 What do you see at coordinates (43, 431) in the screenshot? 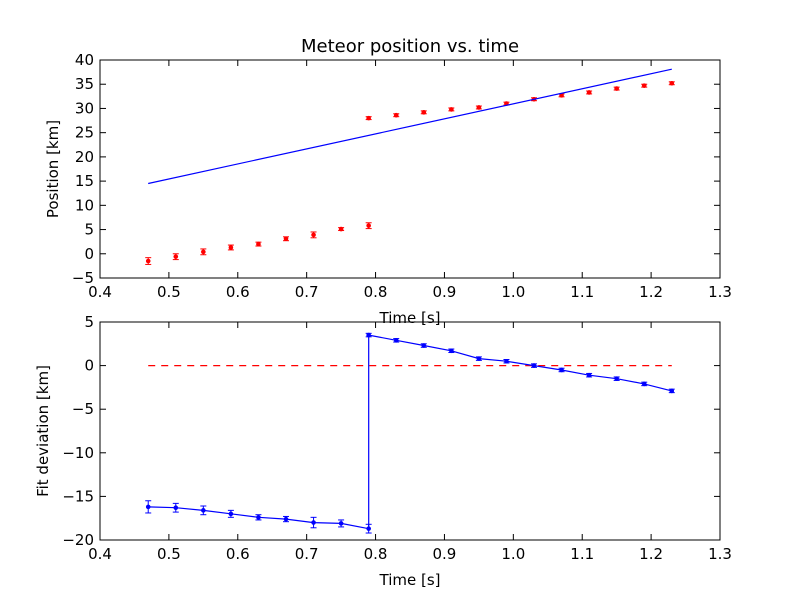
I see `deviation-y-axis-label: Fit deviation [km]` at bounding box center [43, 431].